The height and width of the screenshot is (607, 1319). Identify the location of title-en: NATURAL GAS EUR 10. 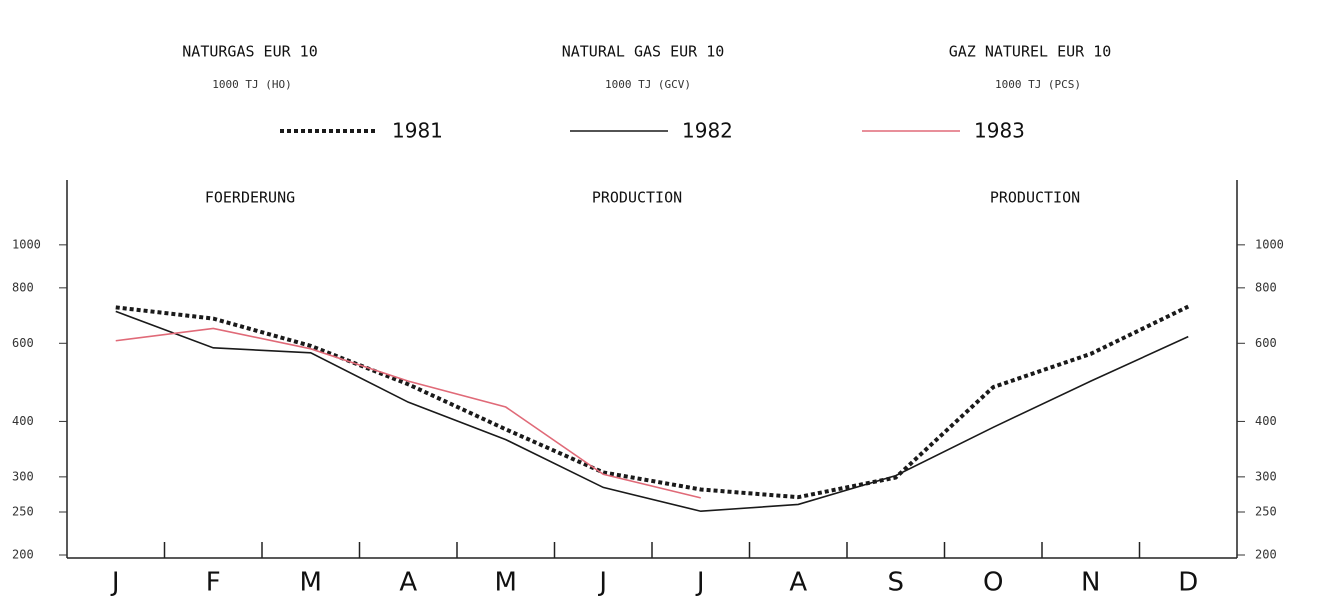
(643, 52).